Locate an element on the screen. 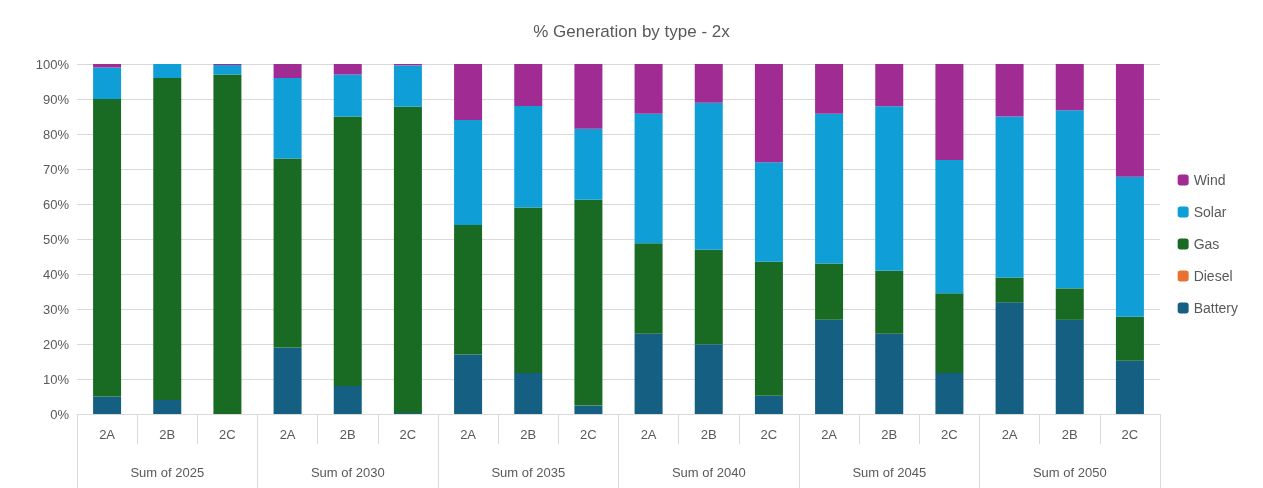 The height and width of the screenshot is (488, 1263). legend-label: Wind is located at coordinates (1209, 180).